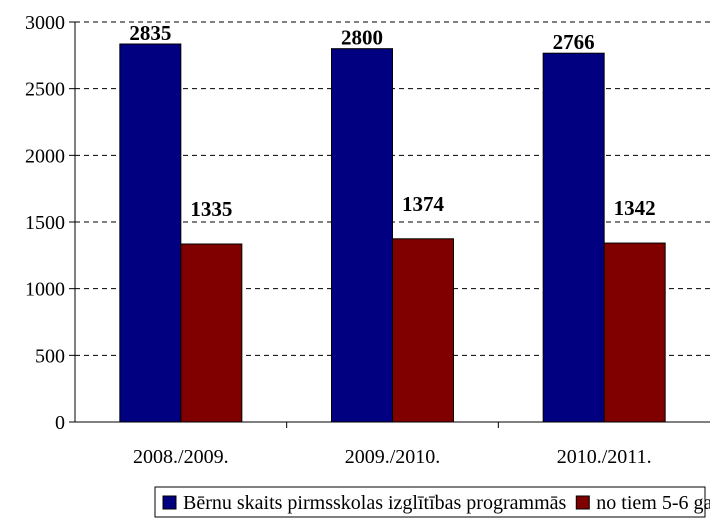 The image size is (710, 524). Describe the element at coordinates (60, 423) in the screenshot. I see `y-tick-label: 0` at that location.